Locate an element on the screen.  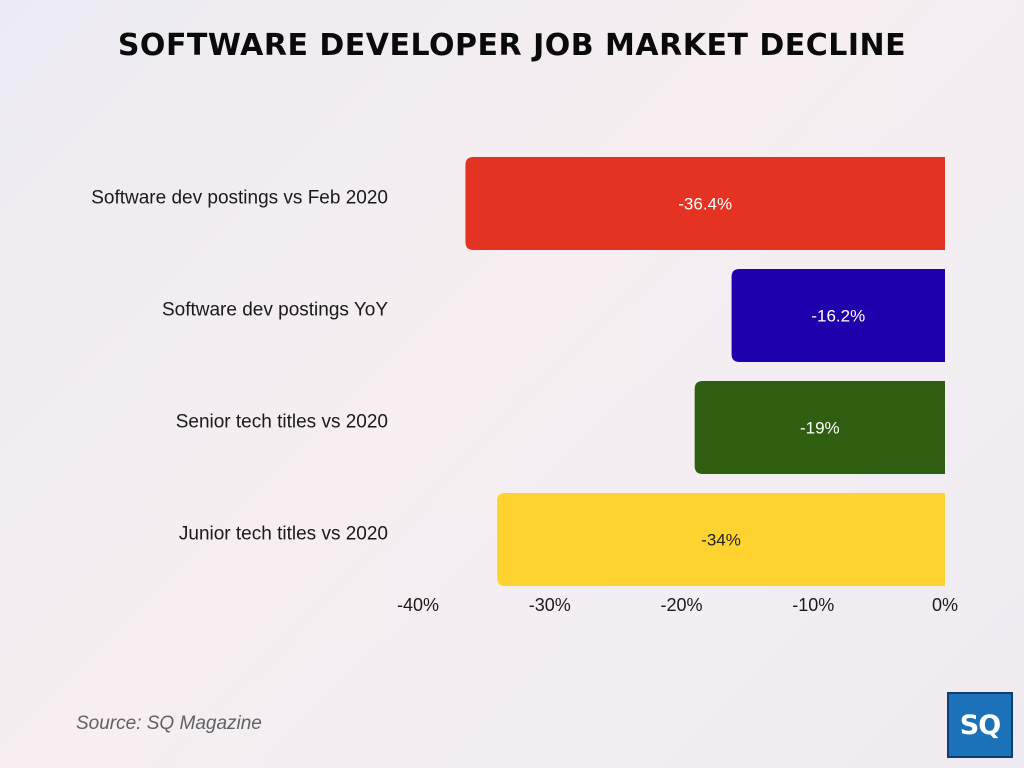
logo-text: SQ is located at coordinates (980, 725).